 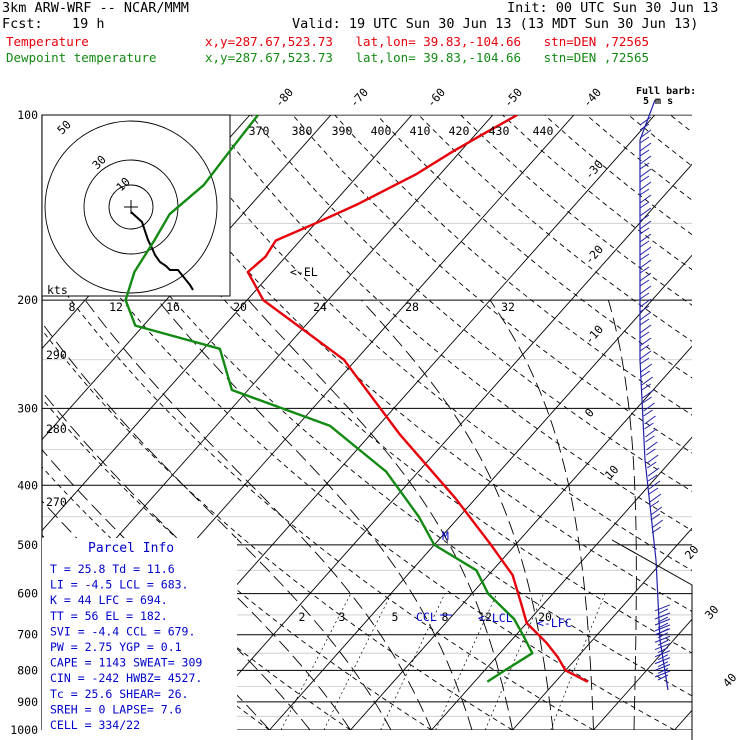 I want to click on hodograph-trace, so click(x=162, y=251).